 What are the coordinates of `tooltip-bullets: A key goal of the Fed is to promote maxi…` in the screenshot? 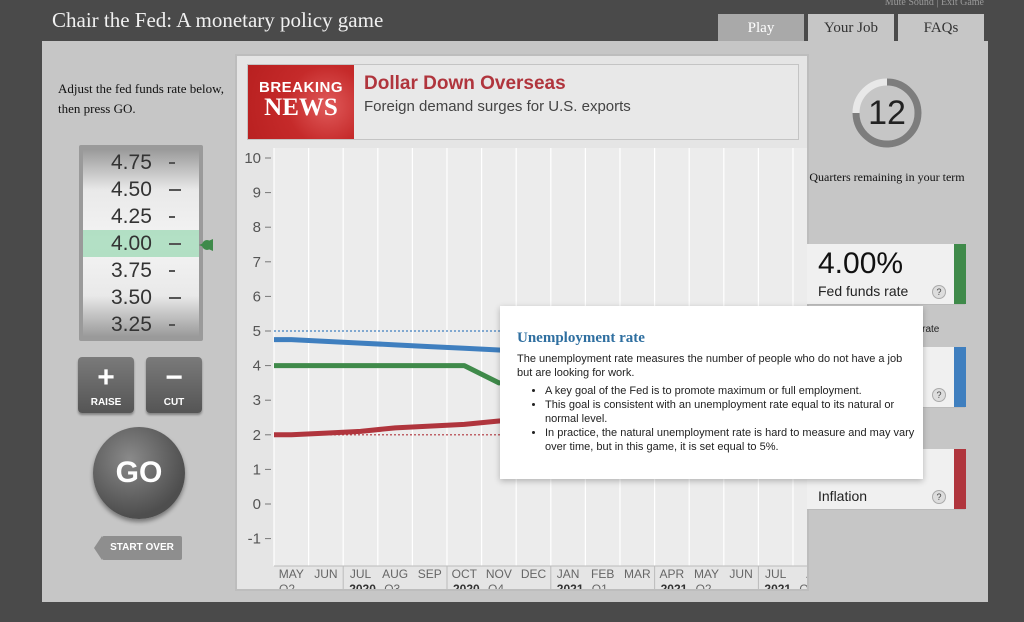 It's located at (716, 419).